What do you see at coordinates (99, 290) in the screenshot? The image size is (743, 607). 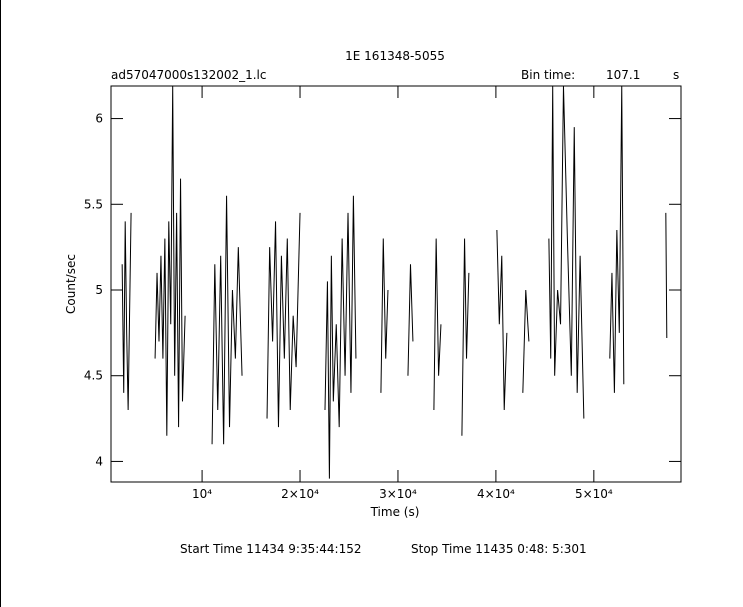 I see `y-tick-label: 5` at bounding box center [99, 290].